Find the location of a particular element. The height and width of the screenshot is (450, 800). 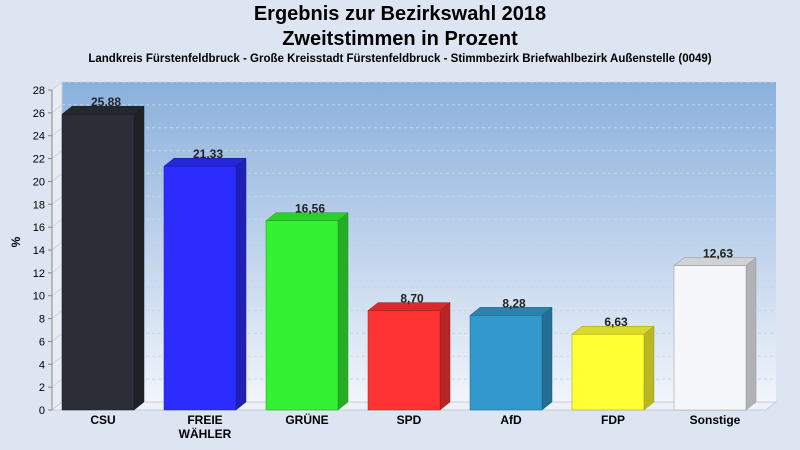

y-tick-label: 8 is located at coordinates (42, 320).